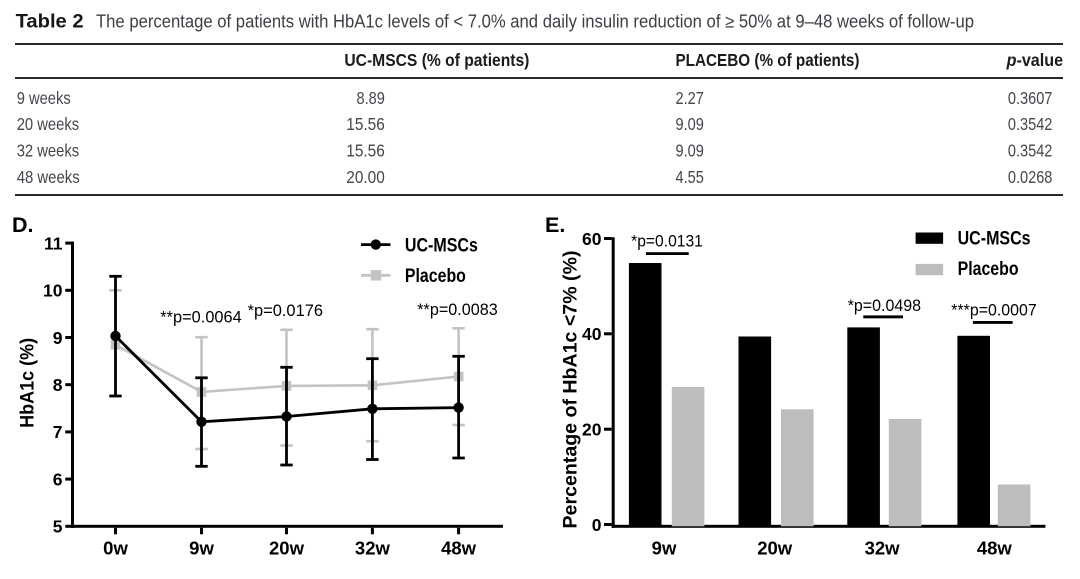  I want to click on svg-text: PLACEBO (% of patients), so click(768, 60).